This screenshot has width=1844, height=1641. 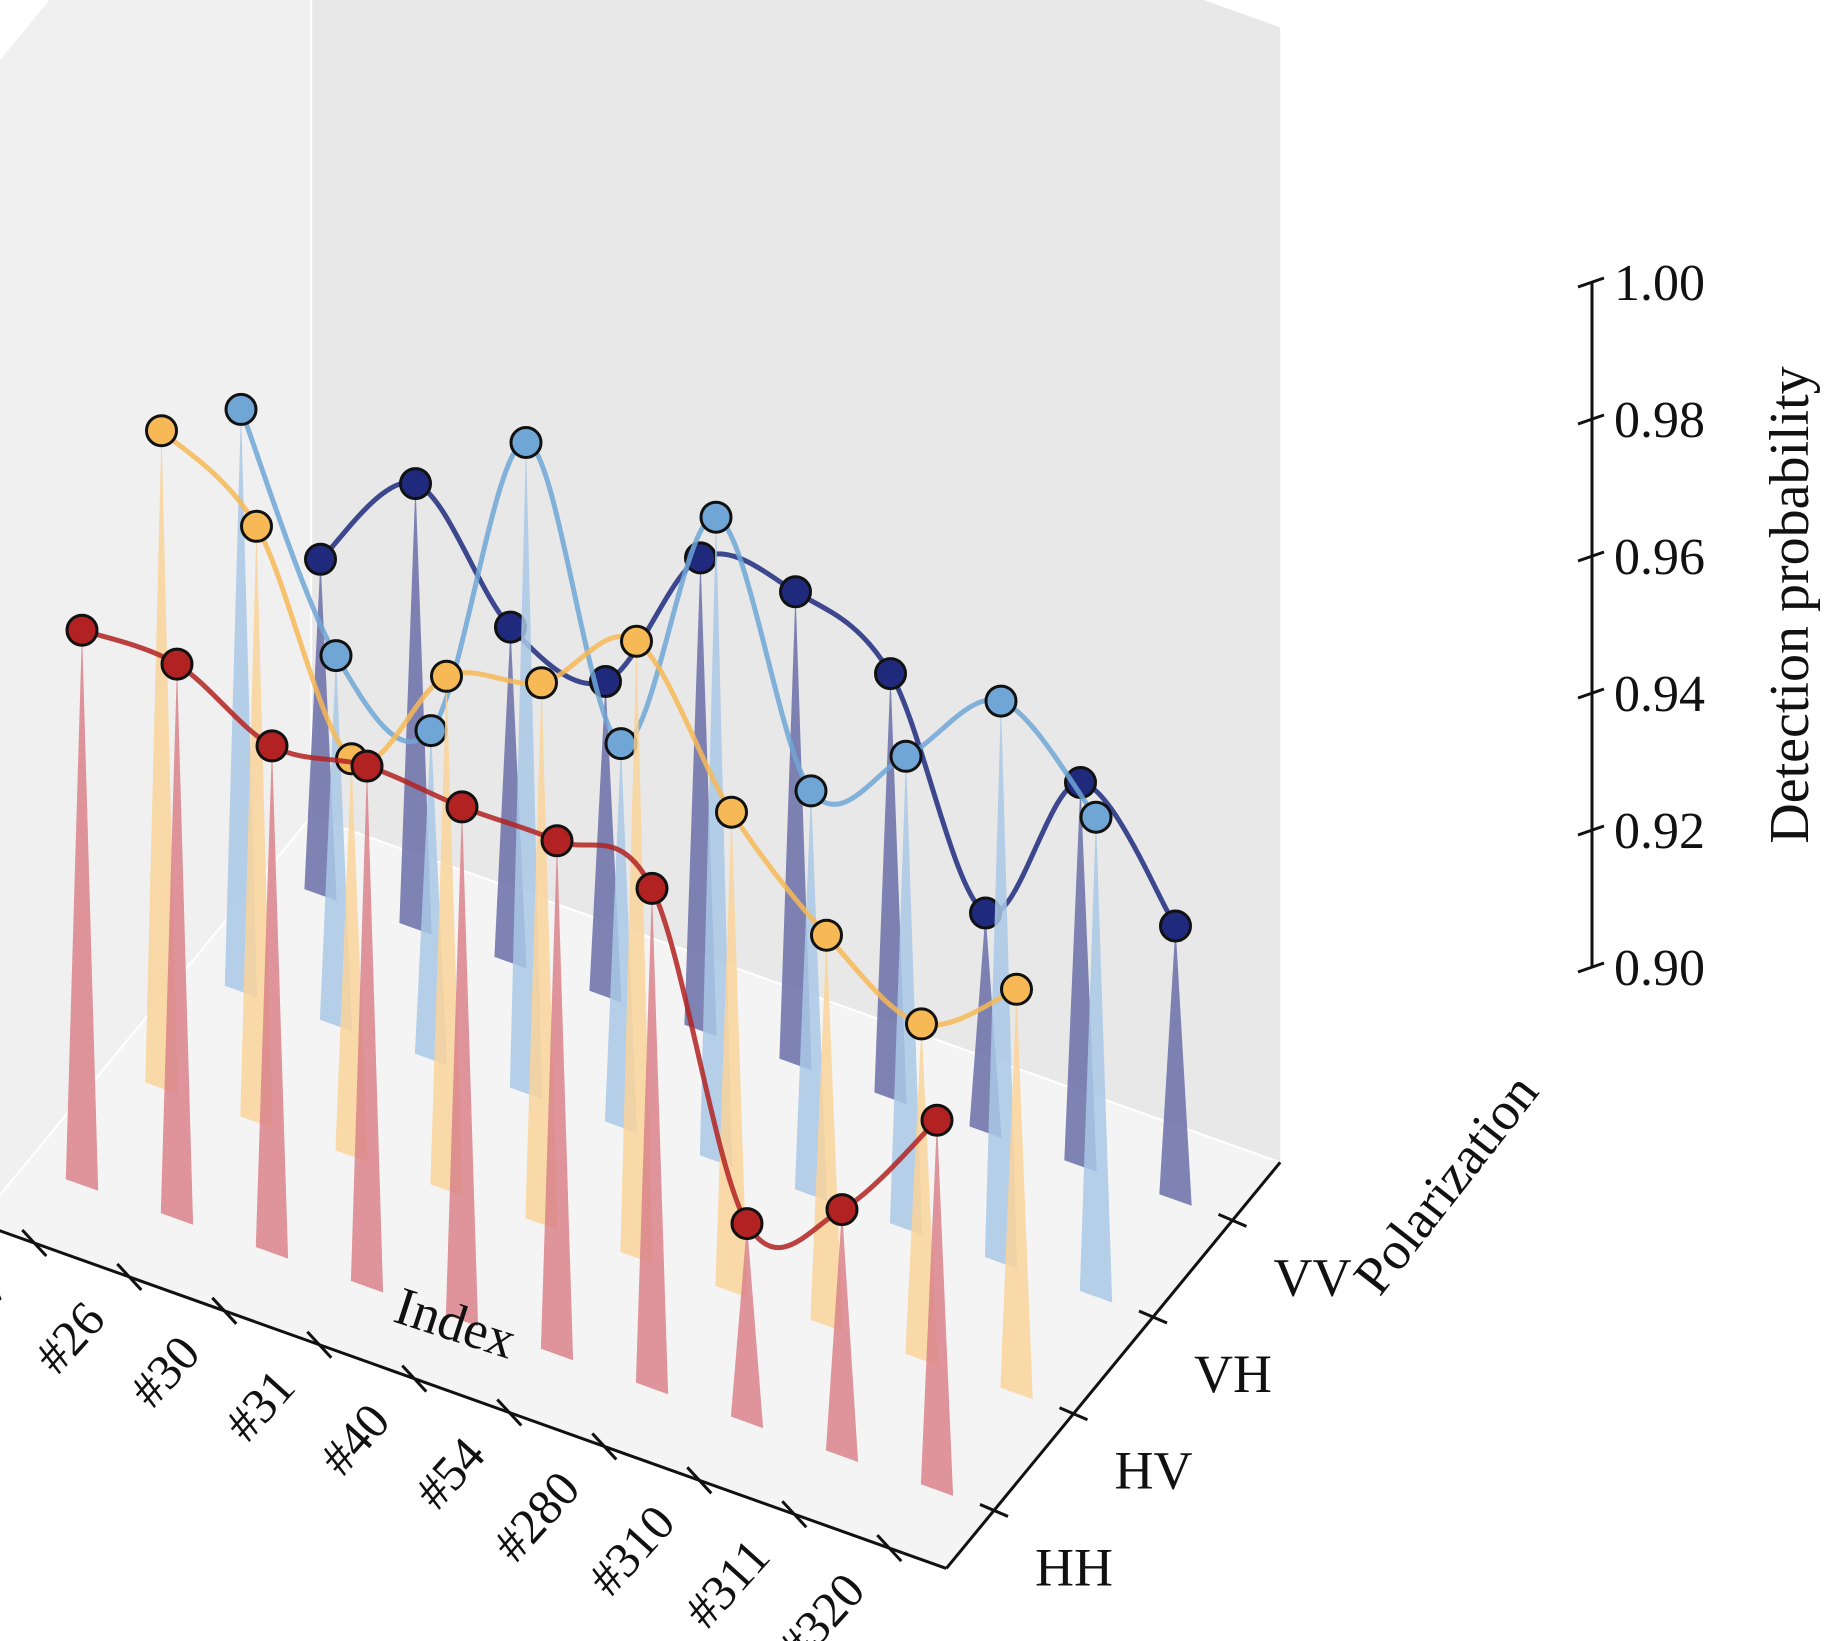 What do you see at coordinates (450, 1472) in the screenshot?
I see `x-tick-label: #54` at bounding box center [450, 1472].